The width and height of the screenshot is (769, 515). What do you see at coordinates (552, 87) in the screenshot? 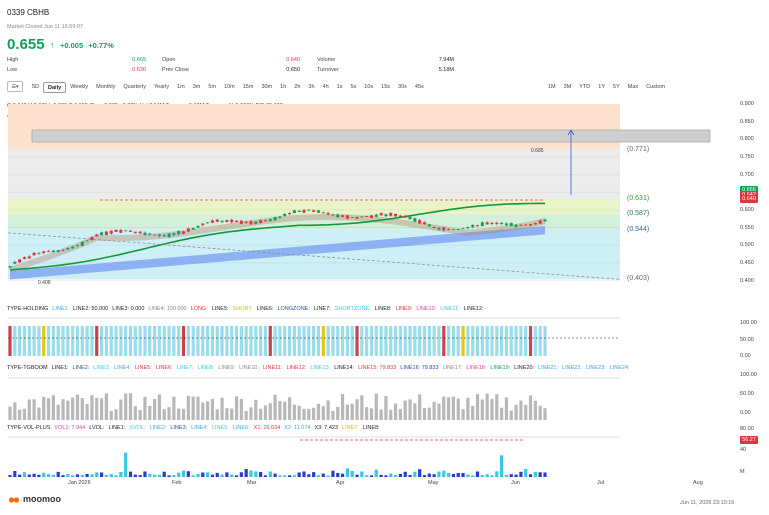
I see `range-1m: 1M` at bounding box center [552, 87].